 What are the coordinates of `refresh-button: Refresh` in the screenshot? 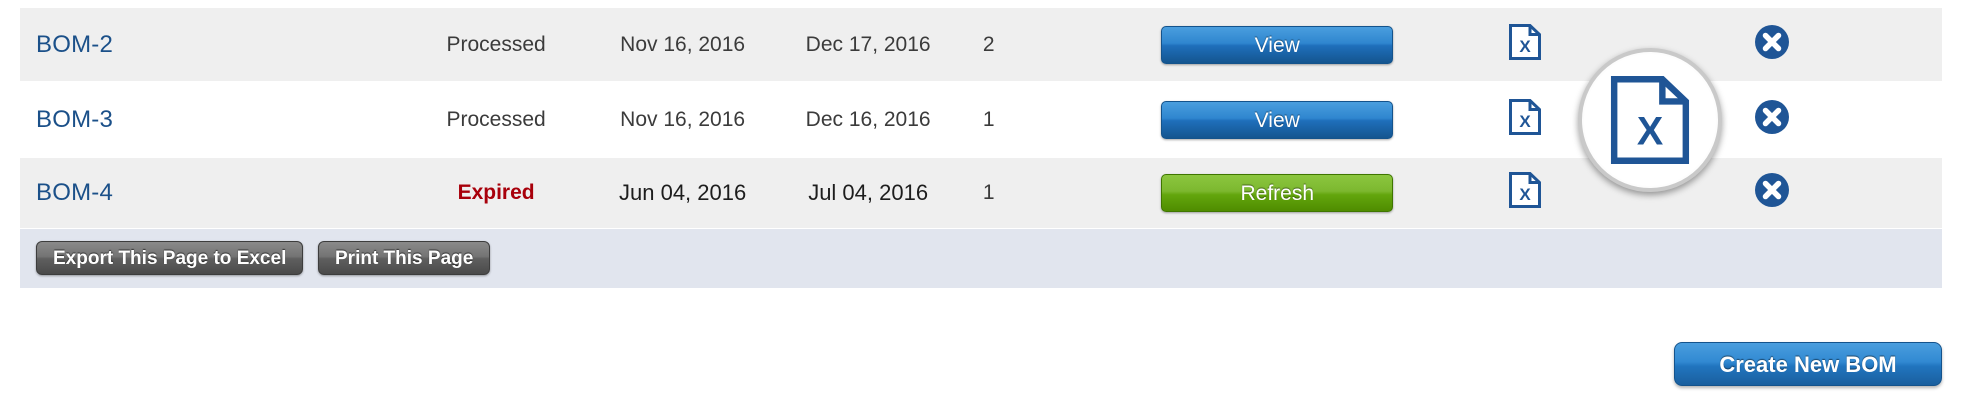 It's located at (1277, 193).